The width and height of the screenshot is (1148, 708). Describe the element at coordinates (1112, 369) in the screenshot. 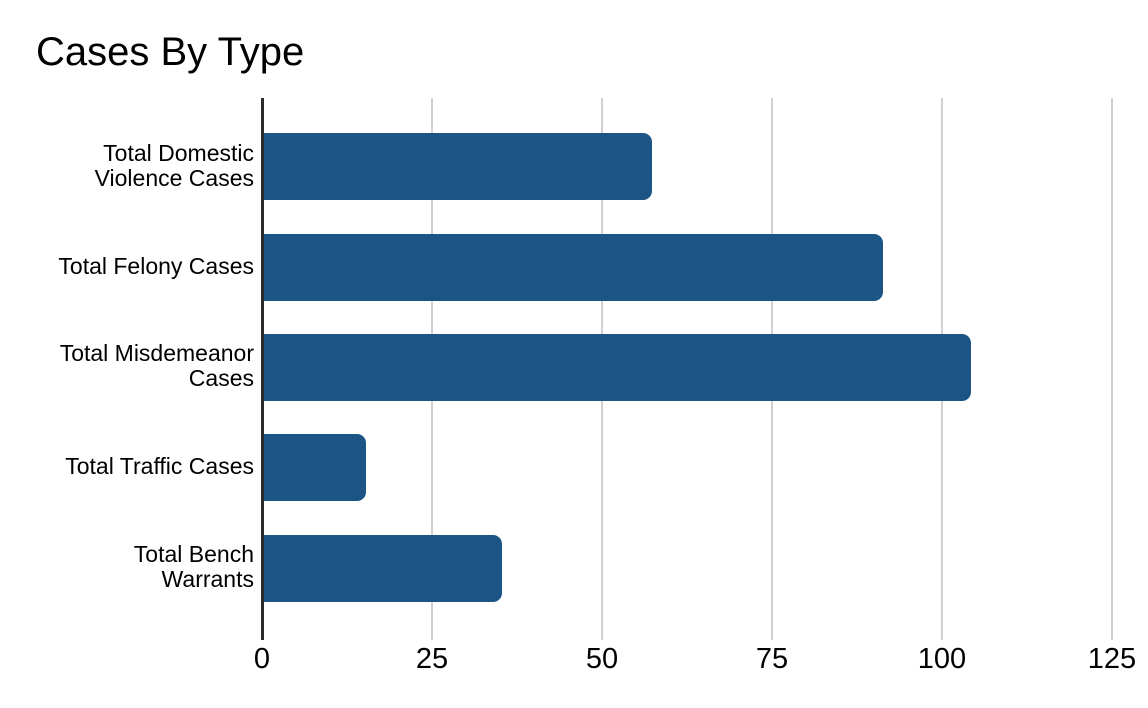

I see `gridline` at that location.